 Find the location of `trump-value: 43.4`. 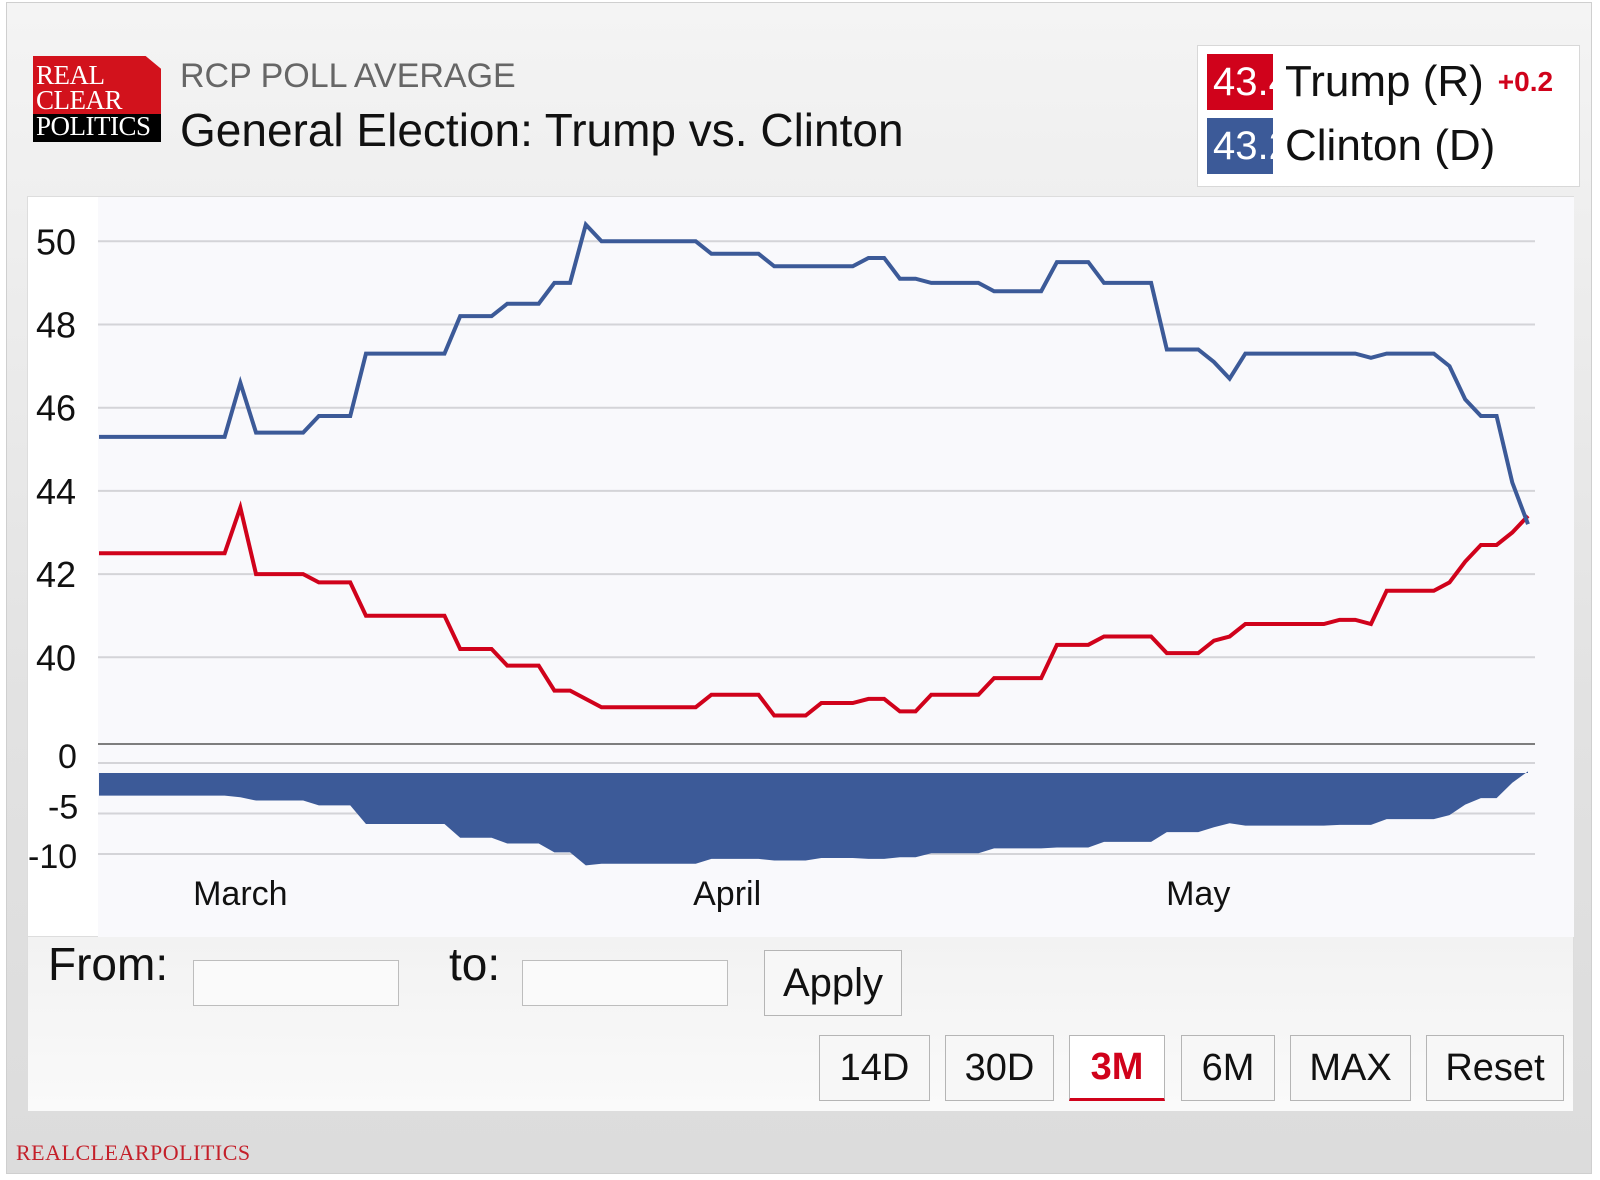

trump-value: 43.4 is located at coordinates (1240, 82).